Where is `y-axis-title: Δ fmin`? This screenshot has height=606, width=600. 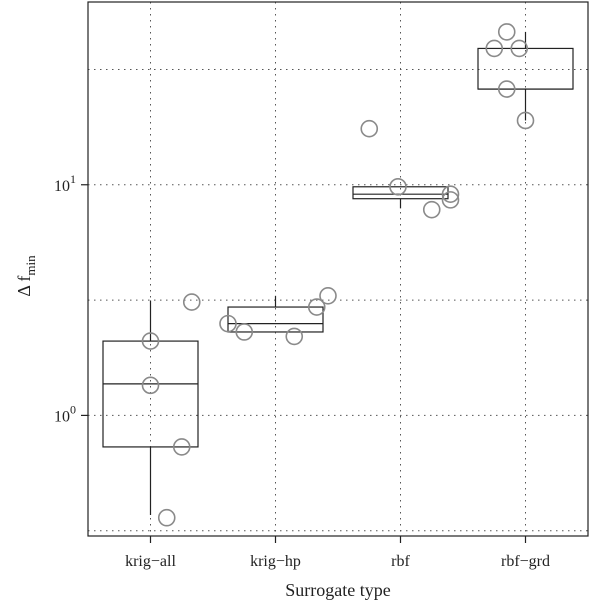 y-axis-title: Δ fmin is located at coordinates (26, 276).